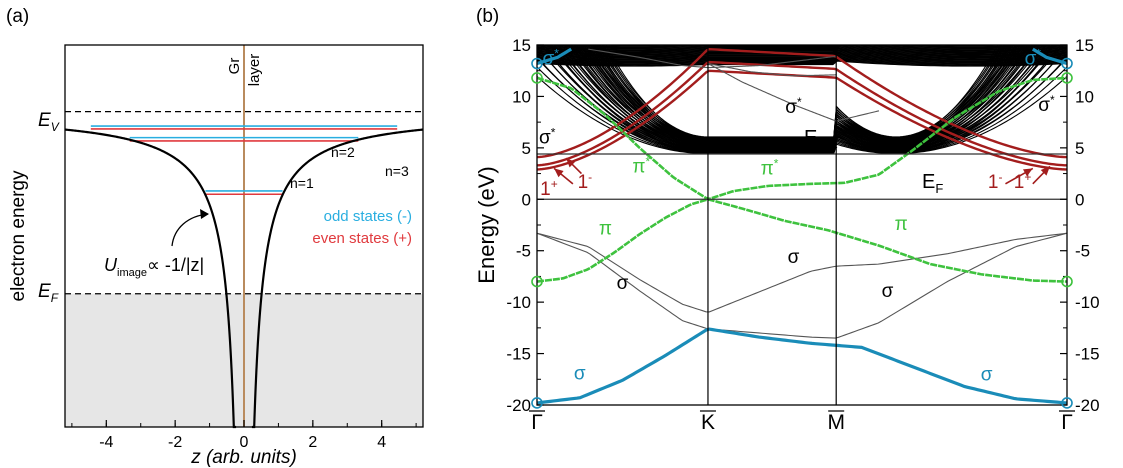 The width and height of the screenshot is (1123, 468). I want to click on potential-formula-tail: ∝ -1/|z|, so click(175, 265).